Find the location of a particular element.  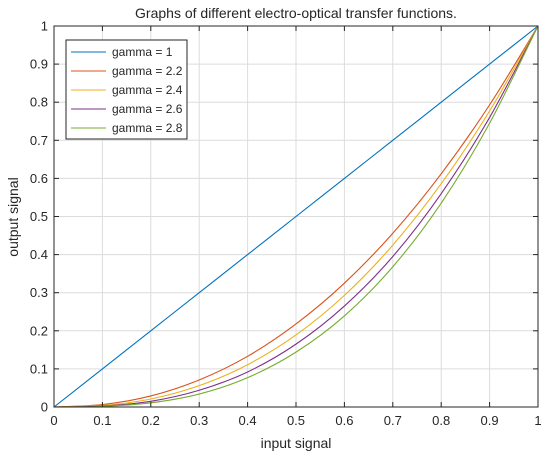

y-tick-label: 0 is located at coordinates (44, 407).